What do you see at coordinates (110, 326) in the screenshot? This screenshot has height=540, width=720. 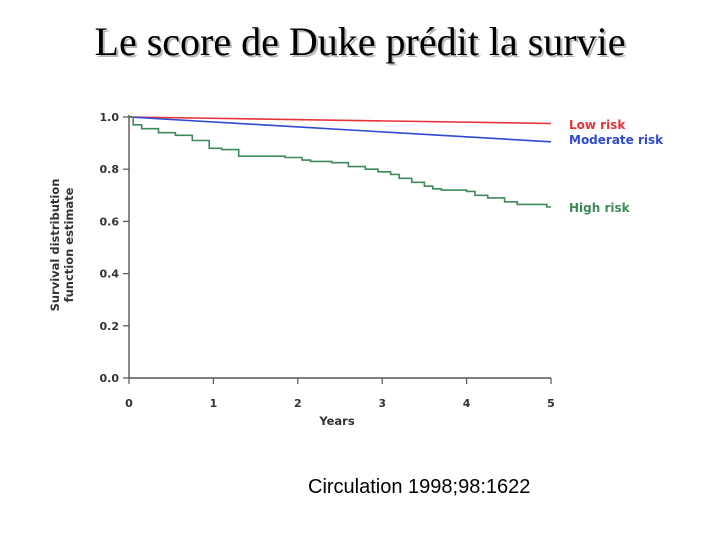 I see `y-tick-label: 0.2` at bounding box center [110, 326].